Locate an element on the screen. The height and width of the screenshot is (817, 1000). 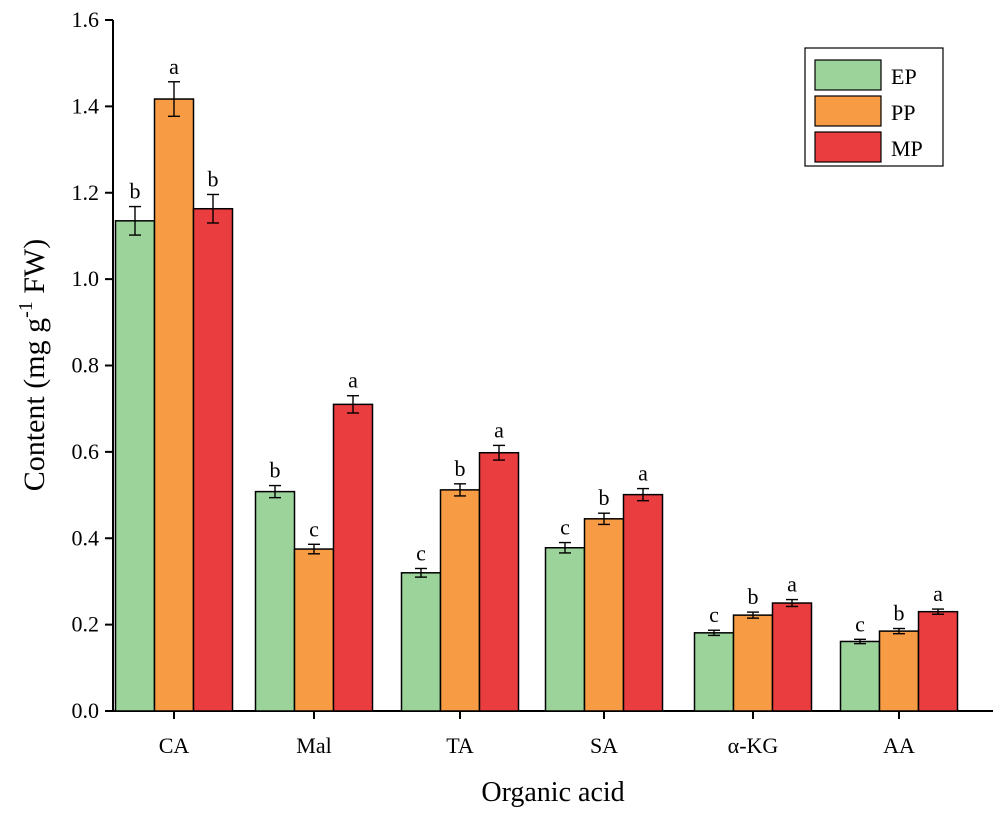
x-axis-label: Organic acid is located at coordinates (552, 792).